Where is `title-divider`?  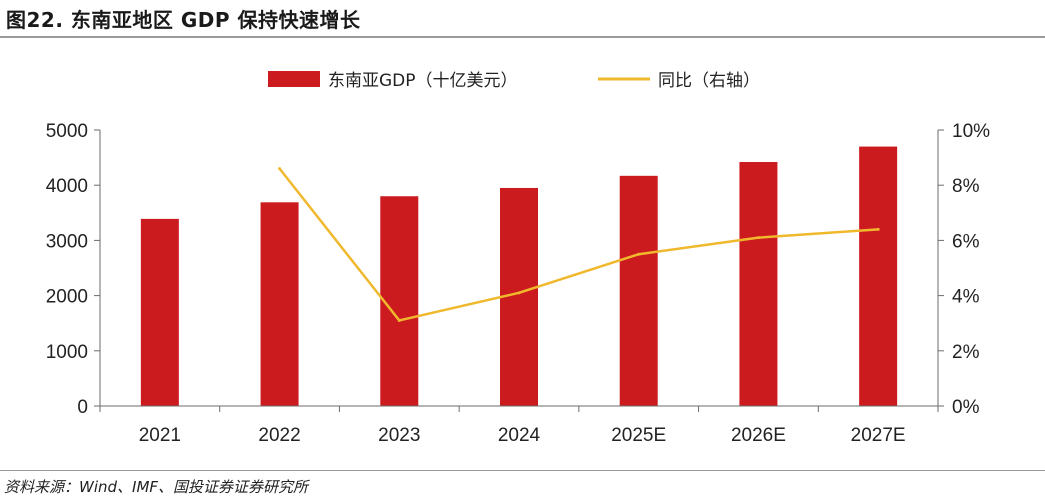 title-divider is located at coordinates (522, 37).